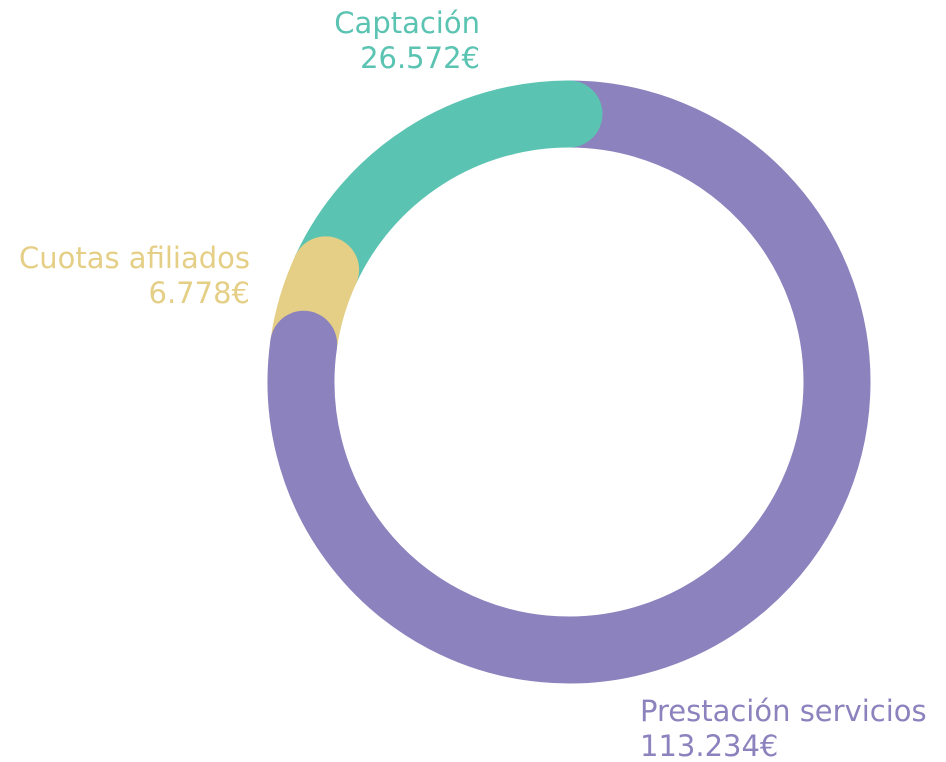 The image size is (946, 762). I want to click on segment-value-label: 113.234€, so click(709, 745).